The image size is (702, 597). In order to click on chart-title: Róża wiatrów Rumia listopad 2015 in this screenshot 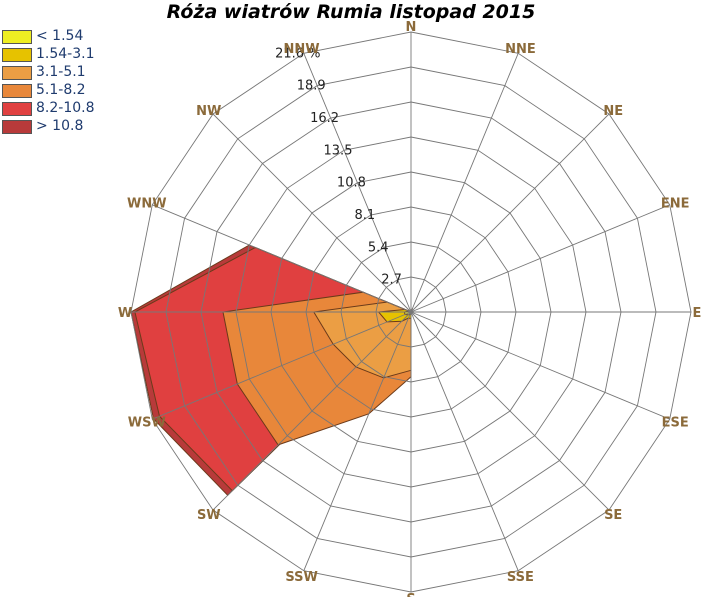, I will do `click(351, 12)`.